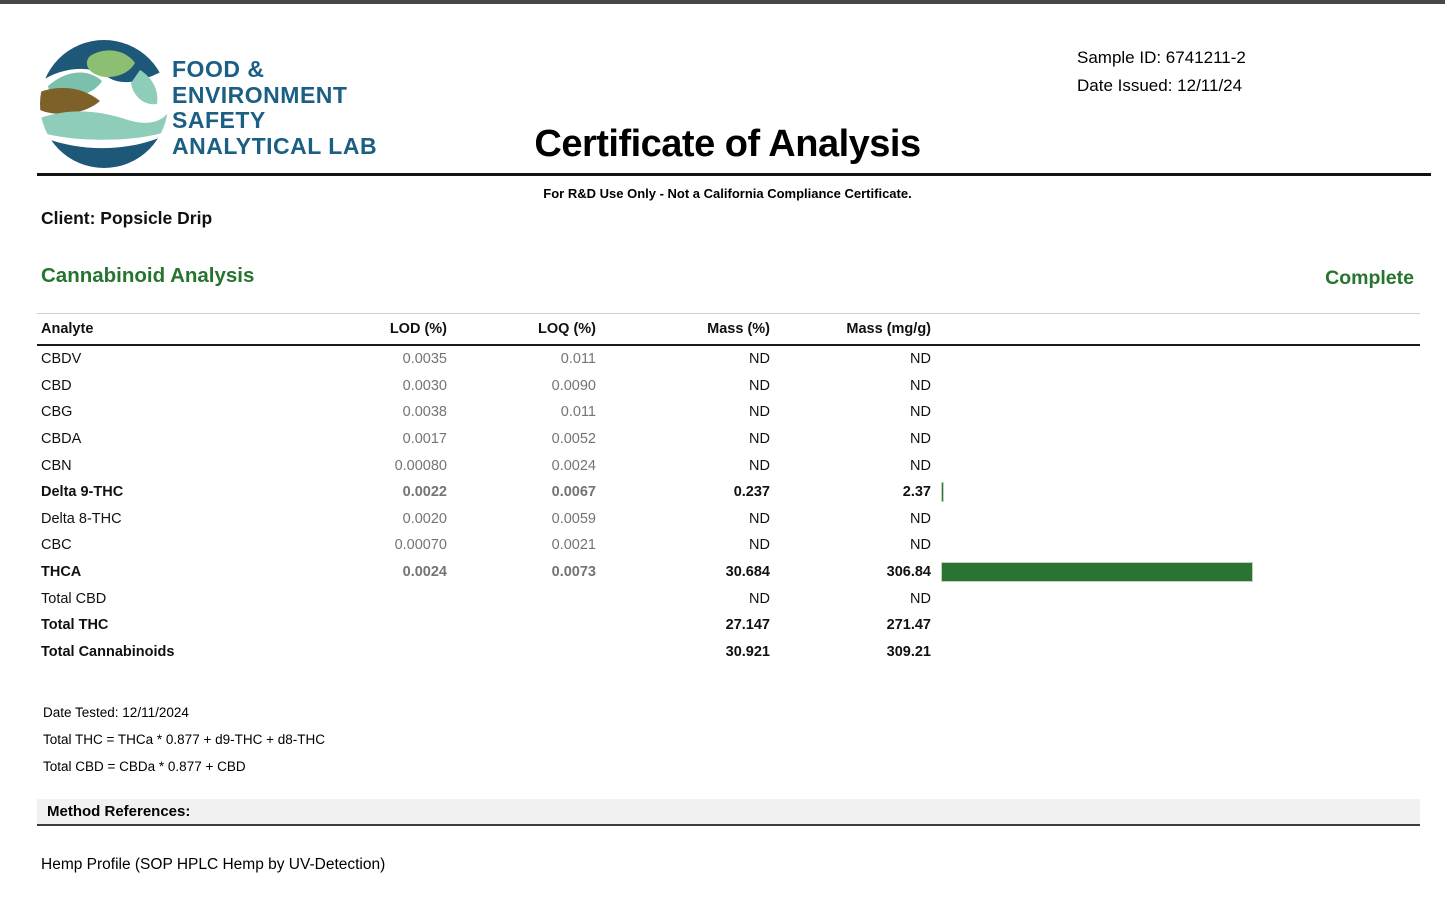 The height and width of the screenshot is (915, 1445). Describe the element at coordinates (74, 598) in the screenshot. I see `analyte-cell: Total CBD` at that location.